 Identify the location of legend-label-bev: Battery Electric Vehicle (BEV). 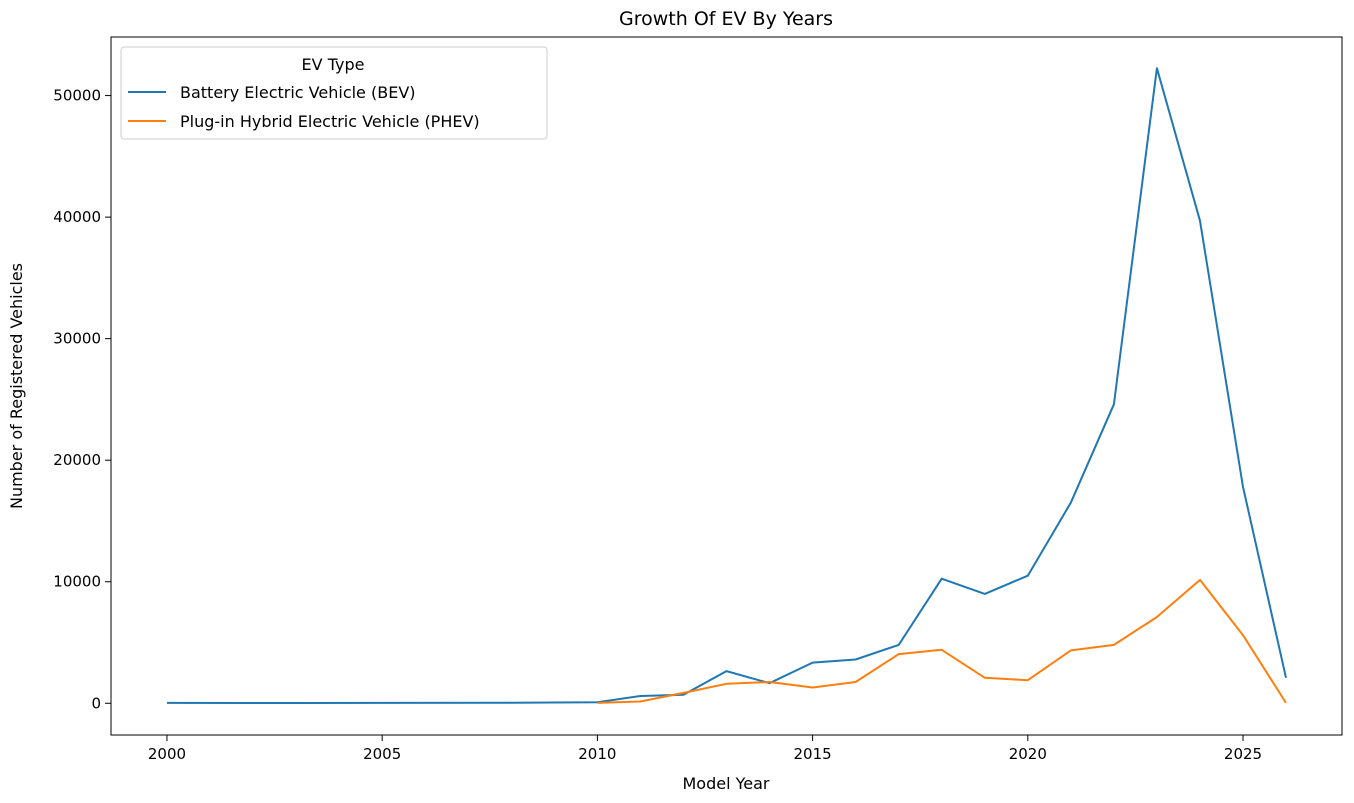
(298, 92).